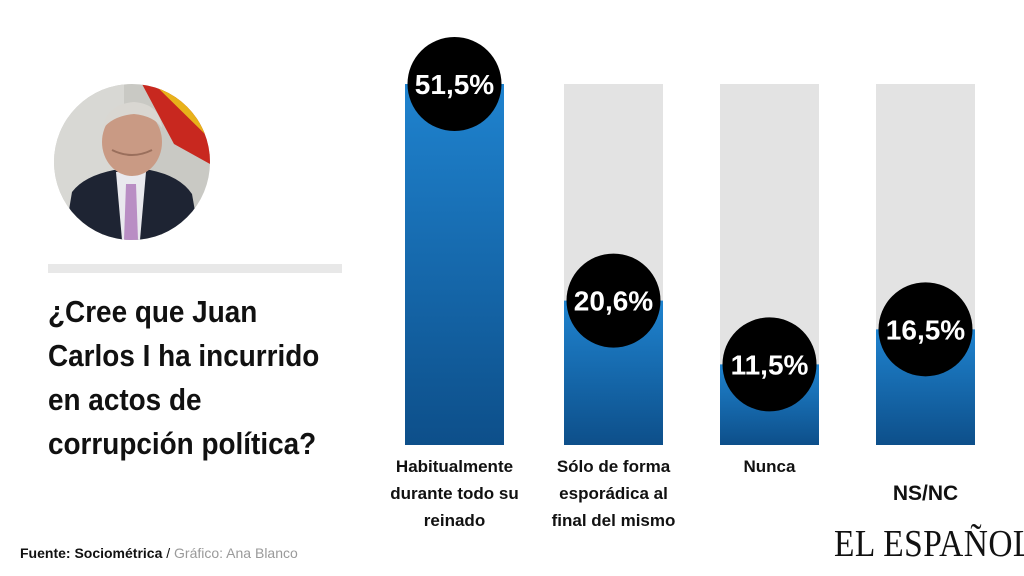 The width and height of the screenshot is (1024, 576). What do you see at coordinates (195, 268) in the screenshot?
I see `title-divider` at bounding box center [195, 268].